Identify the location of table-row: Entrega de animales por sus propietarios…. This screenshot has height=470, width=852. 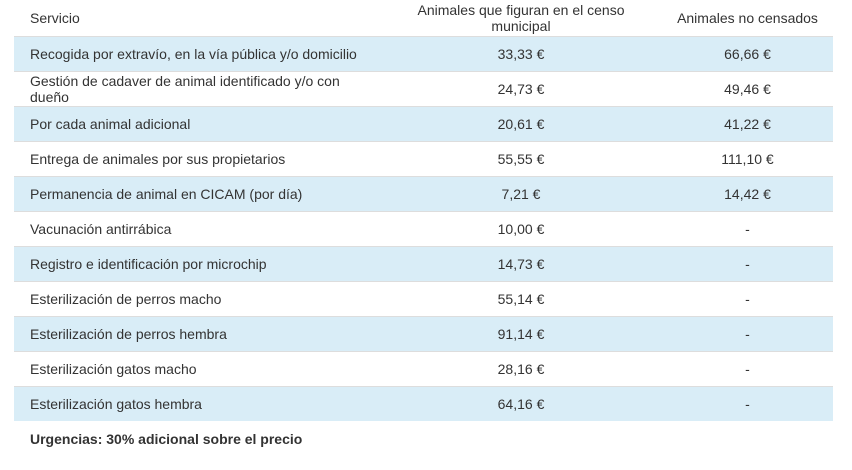
(423, 159).